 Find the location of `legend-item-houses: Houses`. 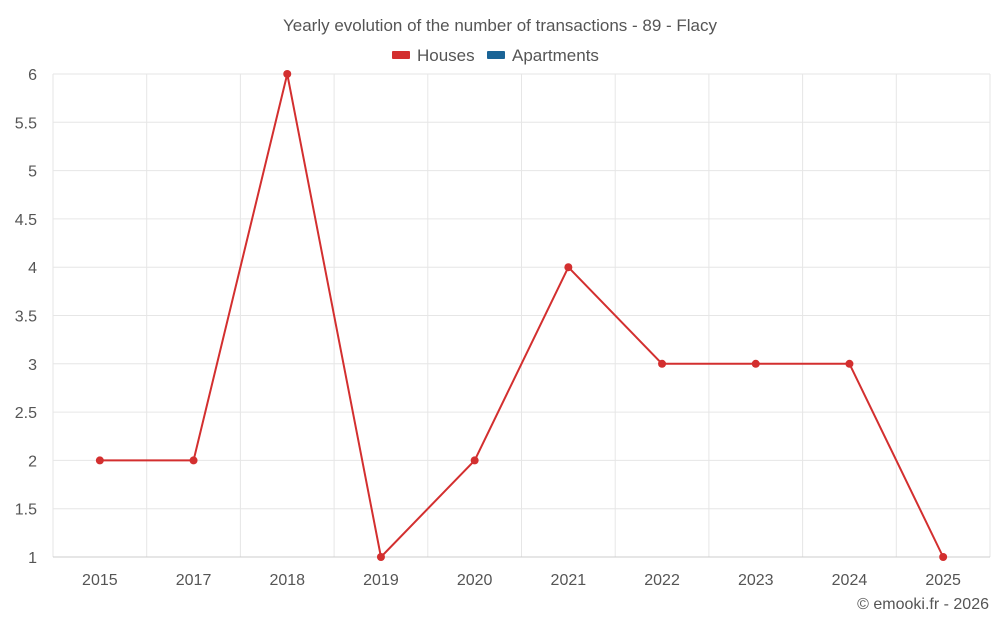

legend-item-houses: Houses is located at coordinates (433, 55).